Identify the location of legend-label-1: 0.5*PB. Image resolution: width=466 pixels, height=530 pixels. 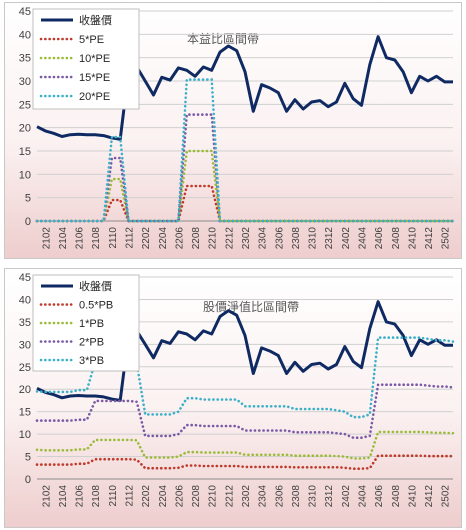
(96, 306).